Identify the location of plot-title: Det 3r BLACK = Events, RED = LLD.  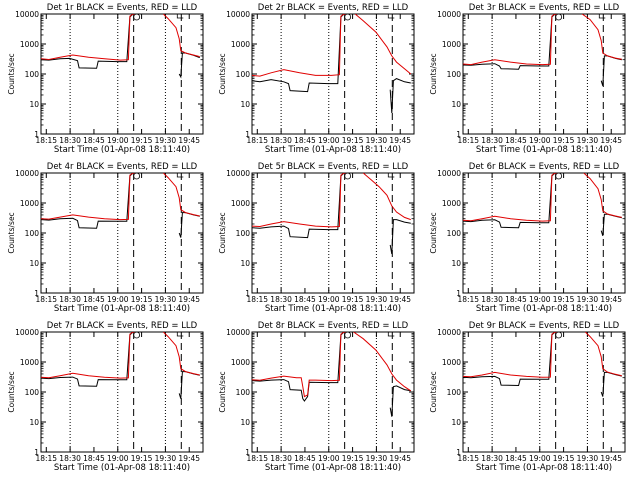
(544, 8).